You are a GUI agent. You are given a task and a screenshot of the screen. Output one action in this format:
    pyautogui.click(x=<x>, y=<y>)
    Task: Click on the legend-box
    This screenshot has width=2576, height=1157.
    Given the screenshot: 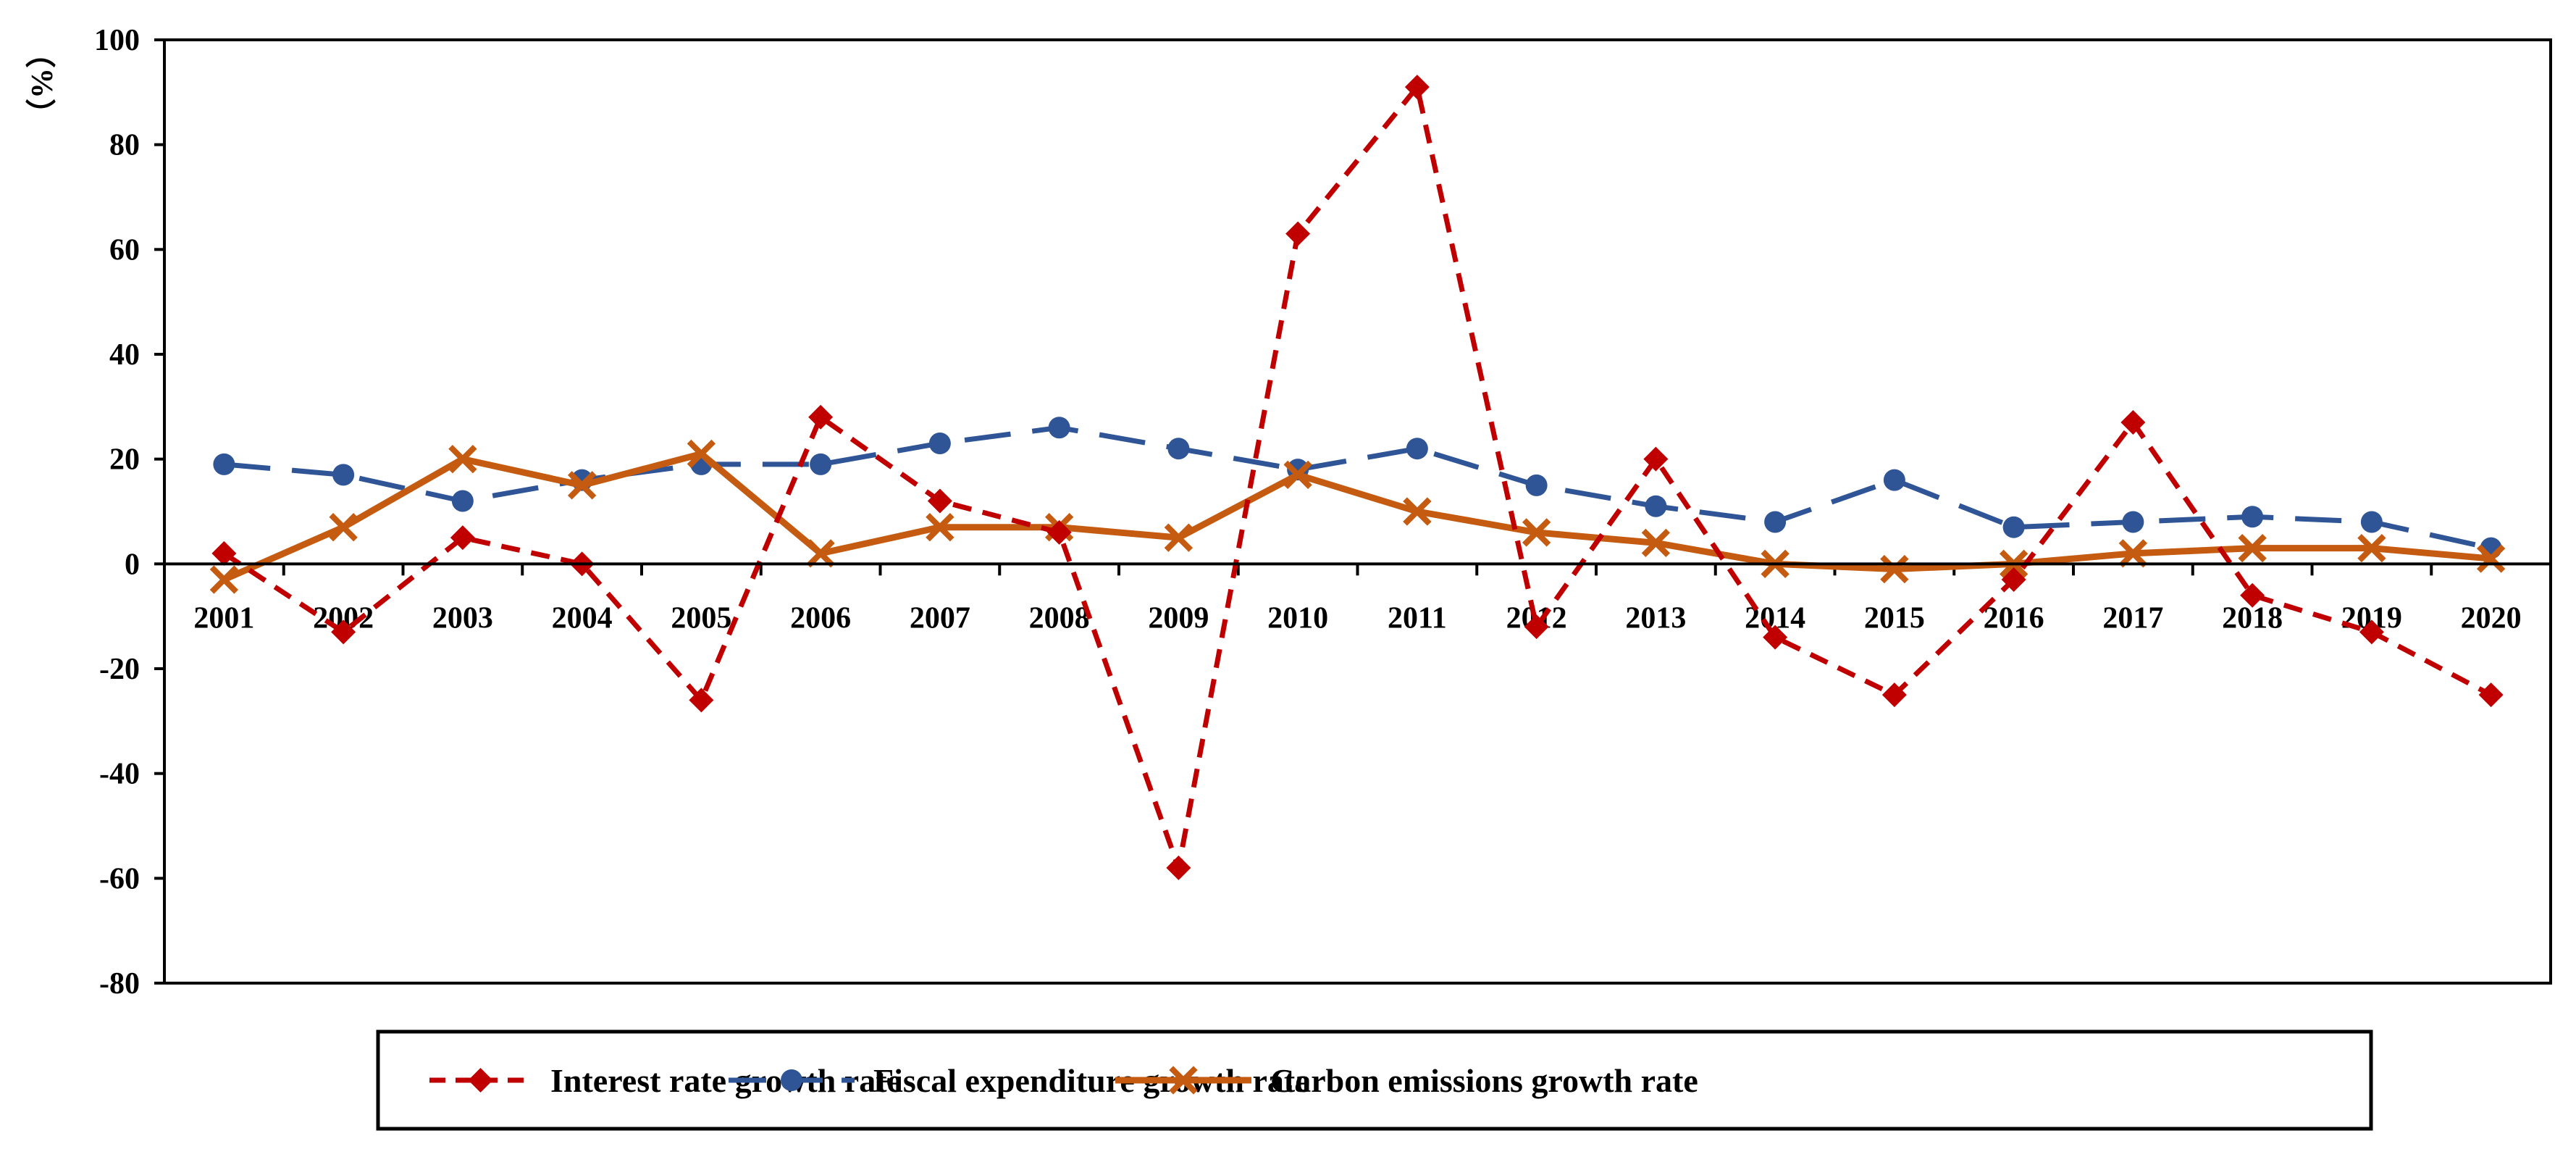 What is the action you would take?
    pyautogui.click(x=1374, y=1080)
    